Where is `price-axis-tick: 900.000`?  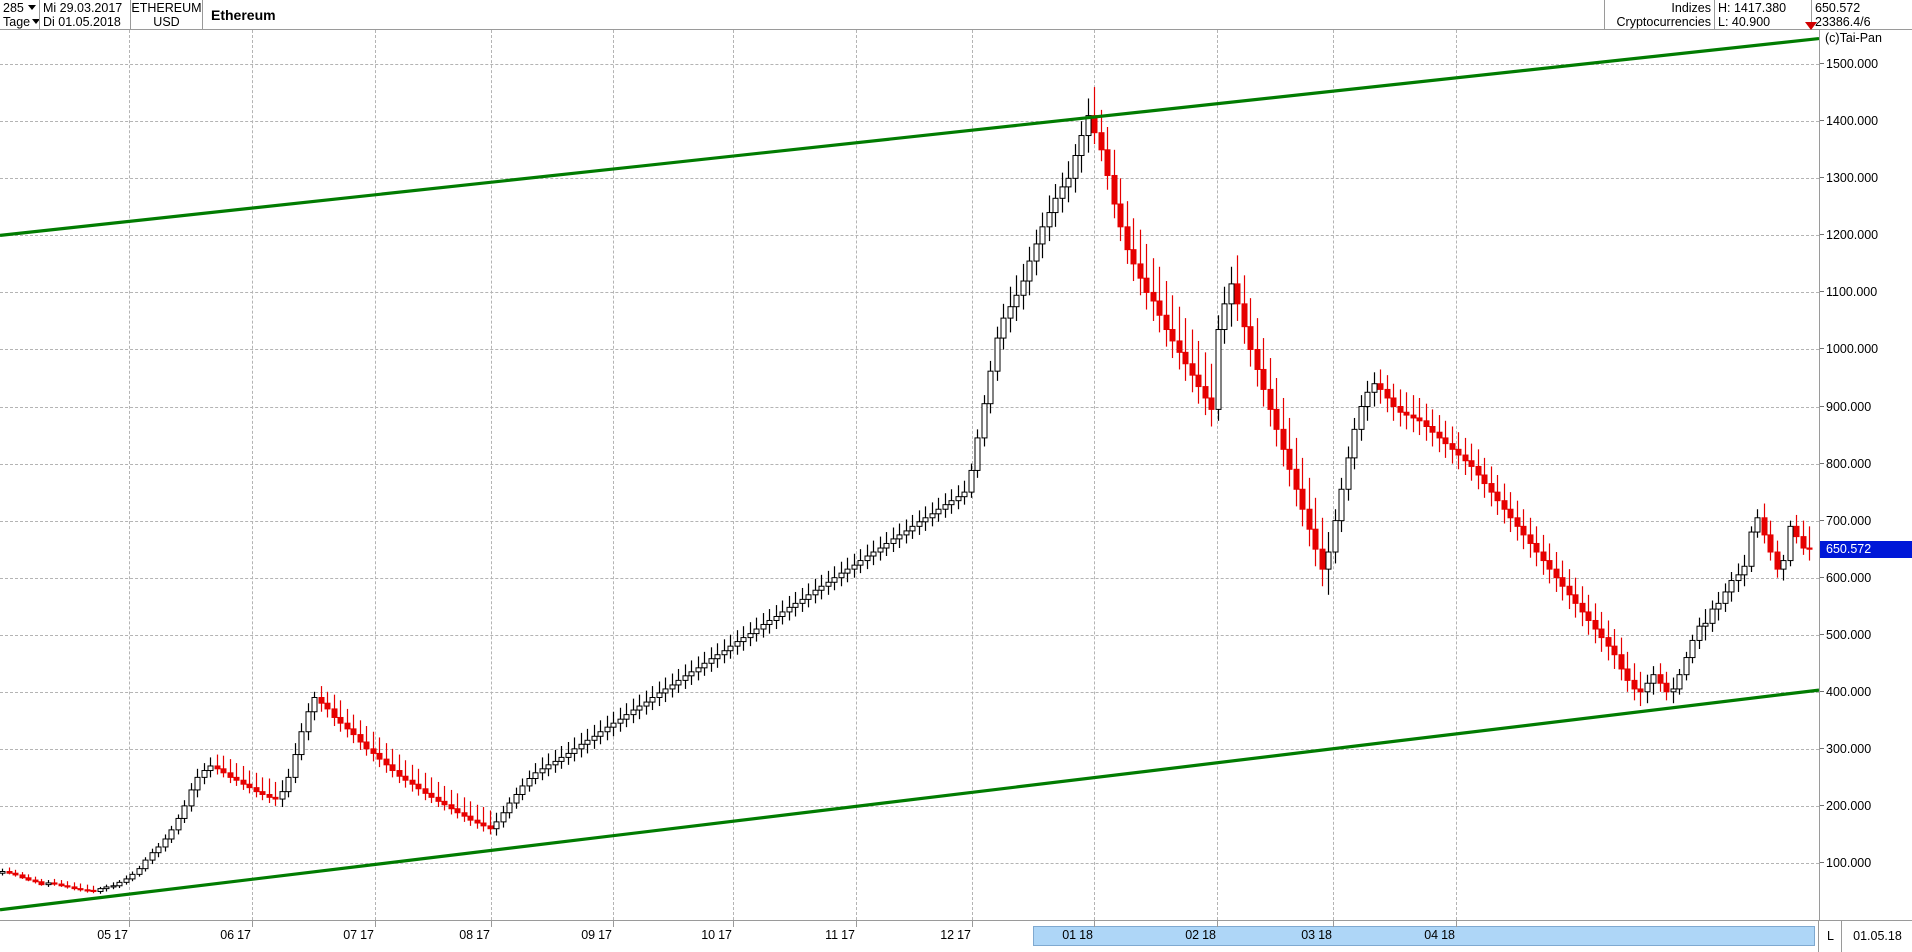
price-axis-tick: 900.000 is located at coordinates (1866, 407).